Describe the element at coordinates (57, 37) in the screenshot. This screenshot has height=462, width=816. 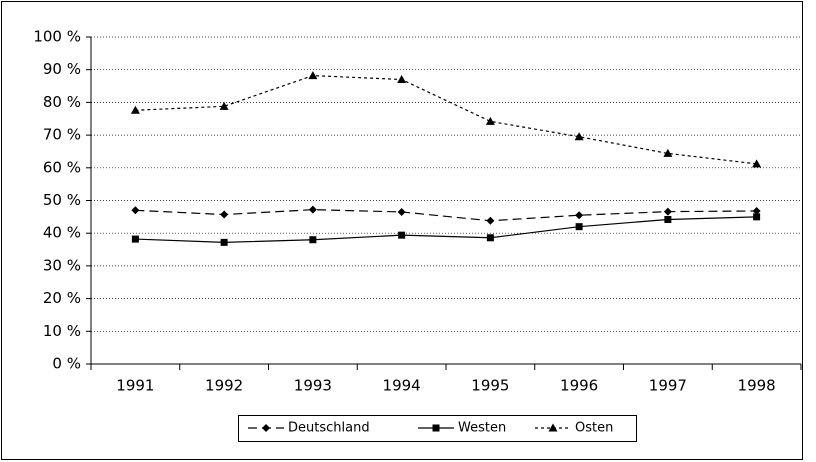
I see `y-tick-label: 100 %` at that location.